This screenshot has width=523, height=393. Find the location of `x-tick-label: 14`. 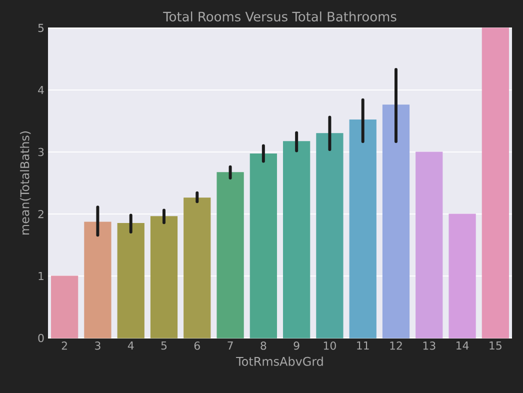

x-tick-label: 14 is located at coordinates (462, 346).